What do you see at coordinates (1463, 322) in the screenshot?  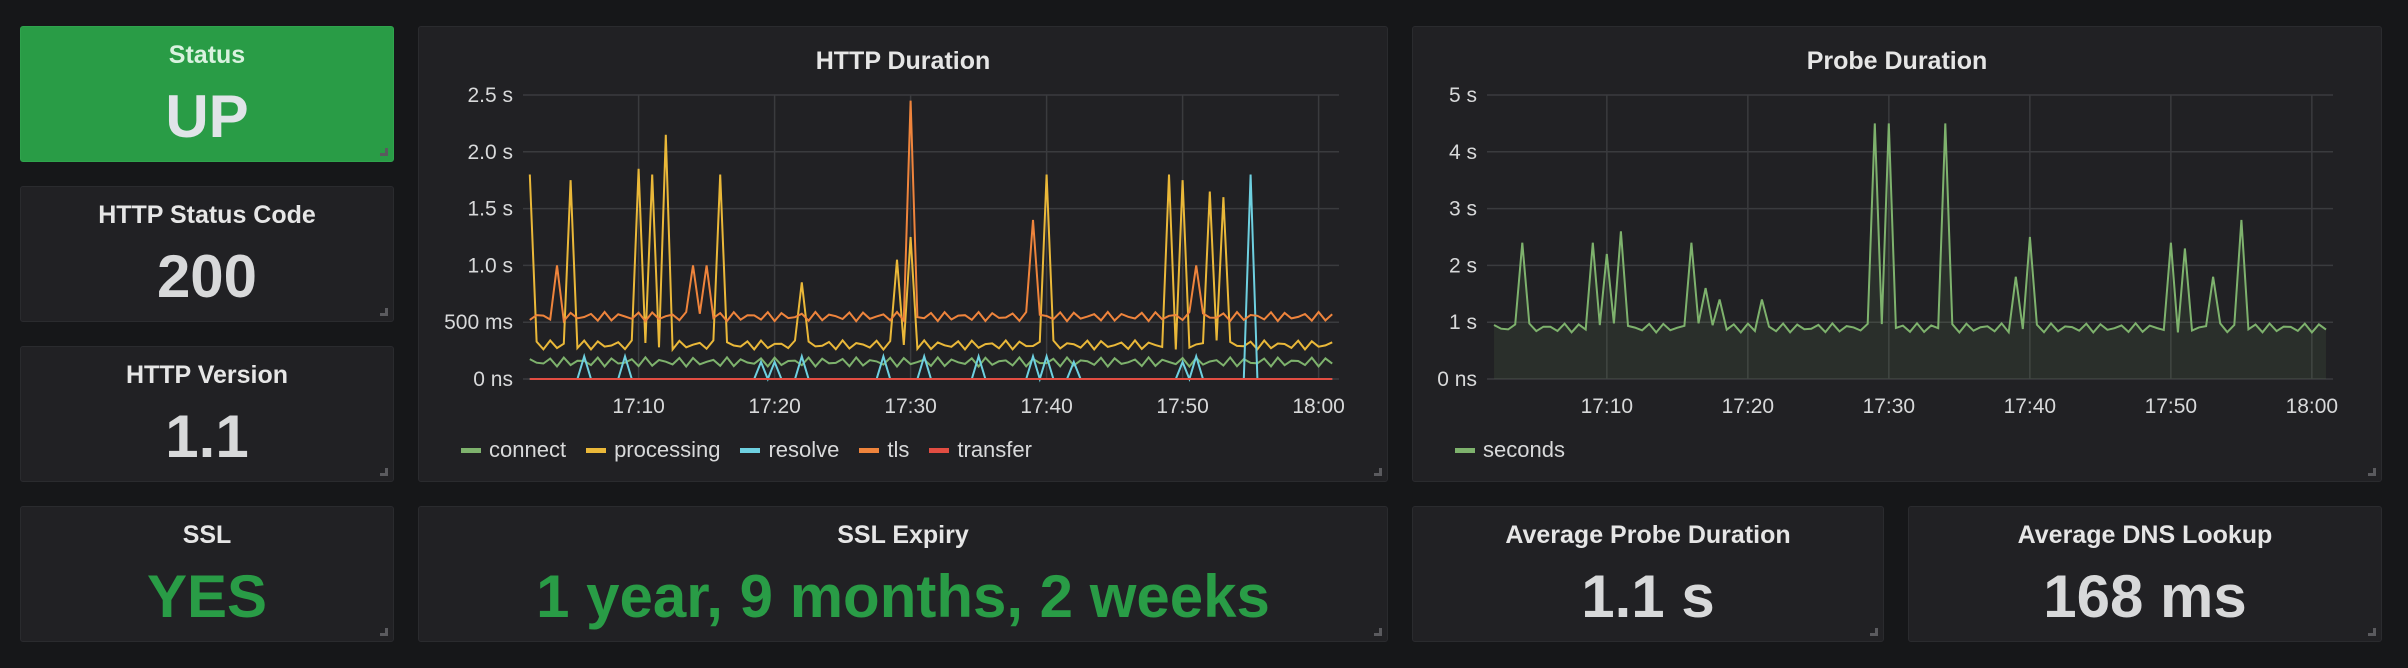 I see `y-tick-label: 1 s` at bounding box center [1463, 322].